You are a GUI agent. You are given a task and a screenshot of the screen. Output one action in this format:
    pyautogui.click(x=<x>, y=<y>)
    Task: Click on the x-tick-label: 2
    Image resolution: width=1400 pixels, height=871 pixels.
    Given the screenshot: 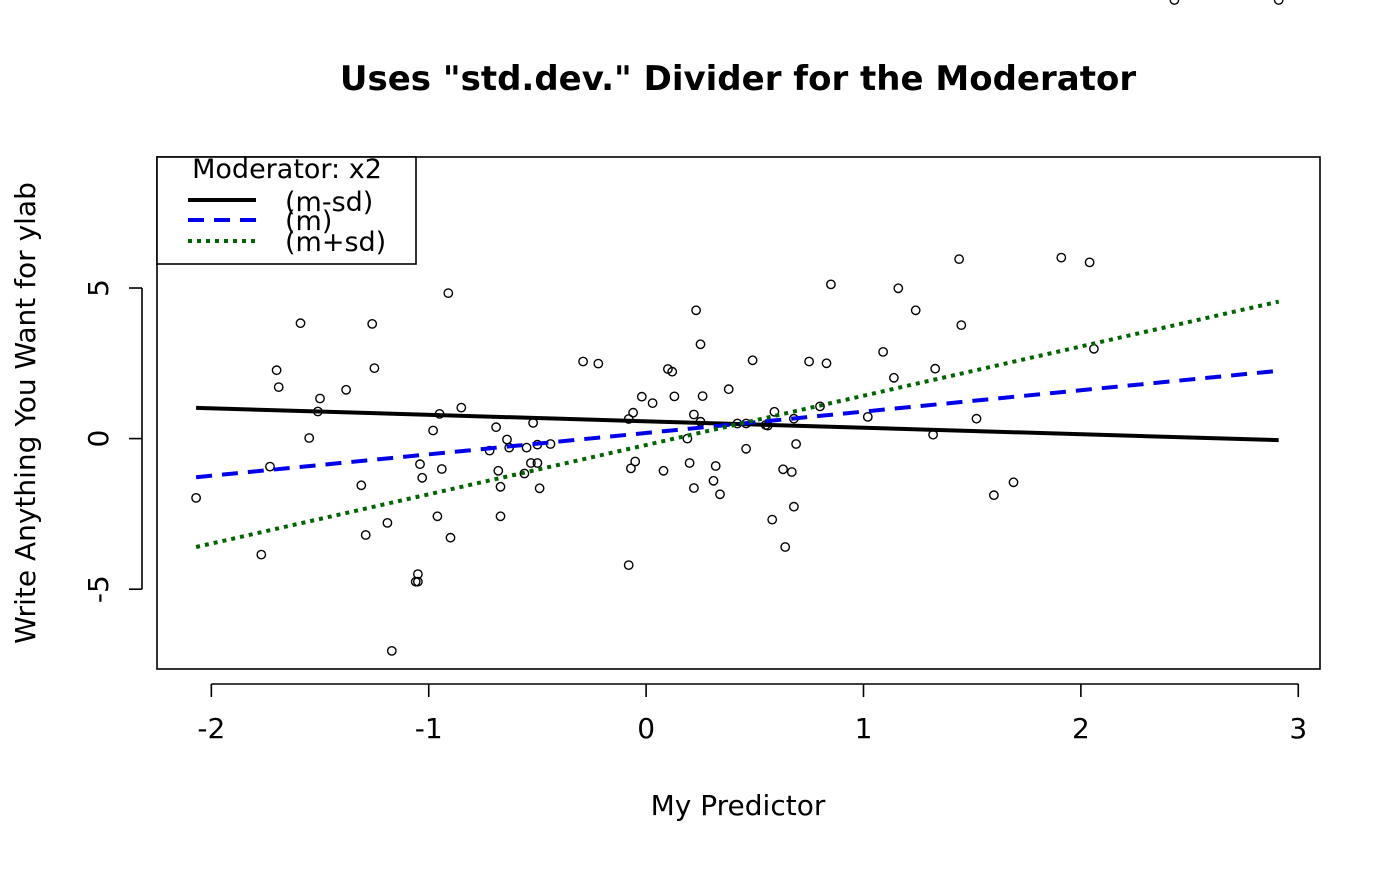 What is the action you would take?
    pyautogui.click(x=1081, y=728)
    